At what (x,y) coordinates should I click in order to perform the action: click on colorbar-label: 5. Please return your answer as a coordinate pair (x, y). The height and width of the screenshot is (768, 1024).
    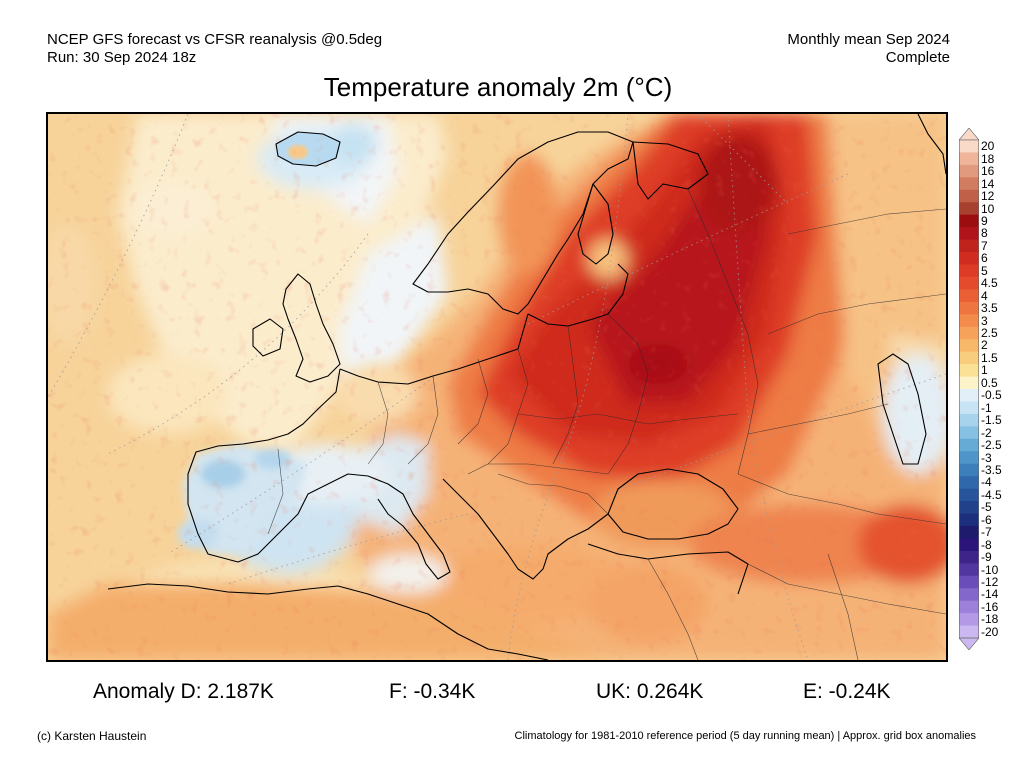
    Looking at the image, I should click on (984, 270).